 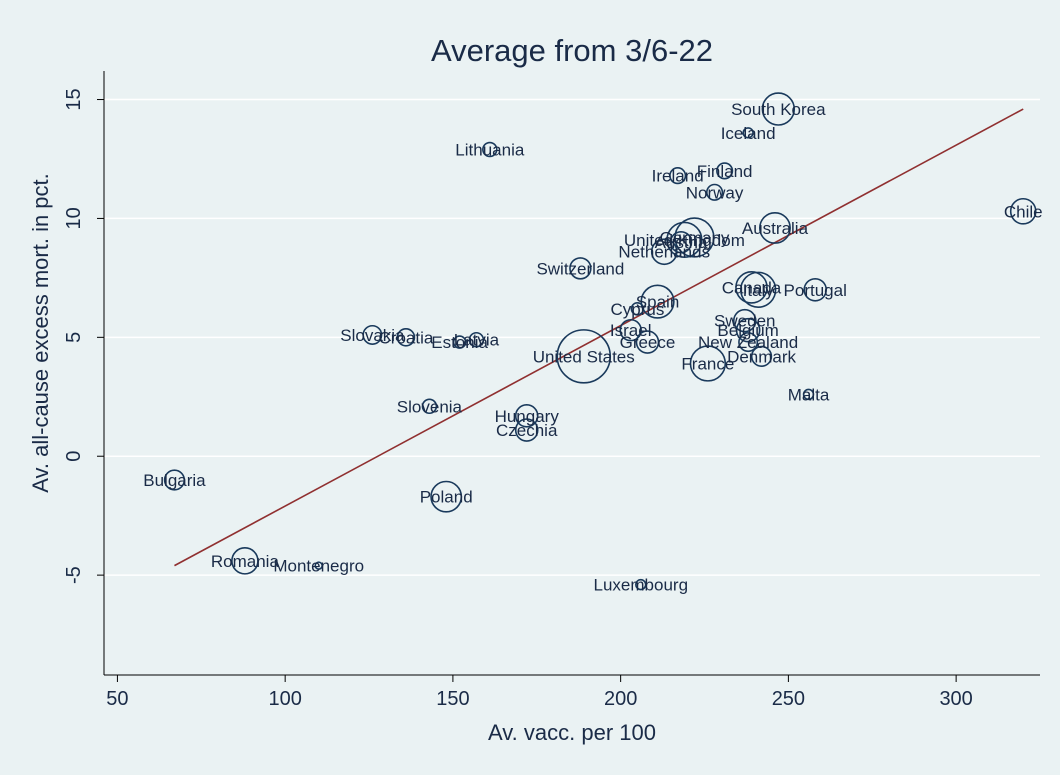 I want to click on point-label: Bulgaria, so click(x=174, y=480).